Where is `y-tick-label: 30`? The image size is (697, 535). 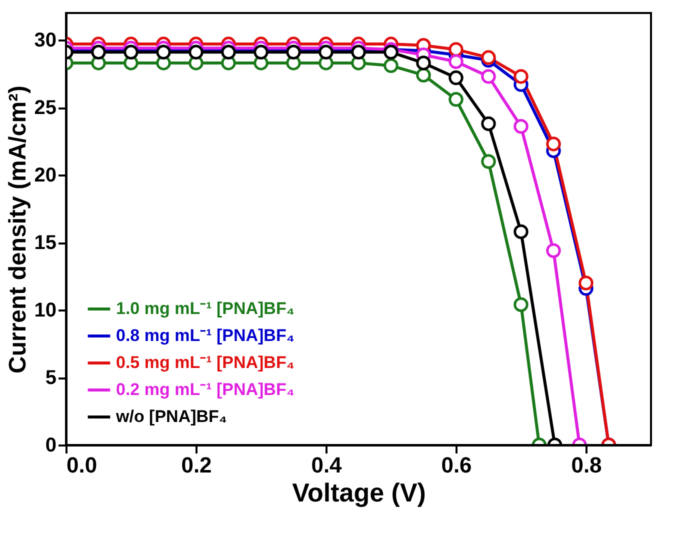
y-tick-label: 30 is located at coordinates (45, 41).